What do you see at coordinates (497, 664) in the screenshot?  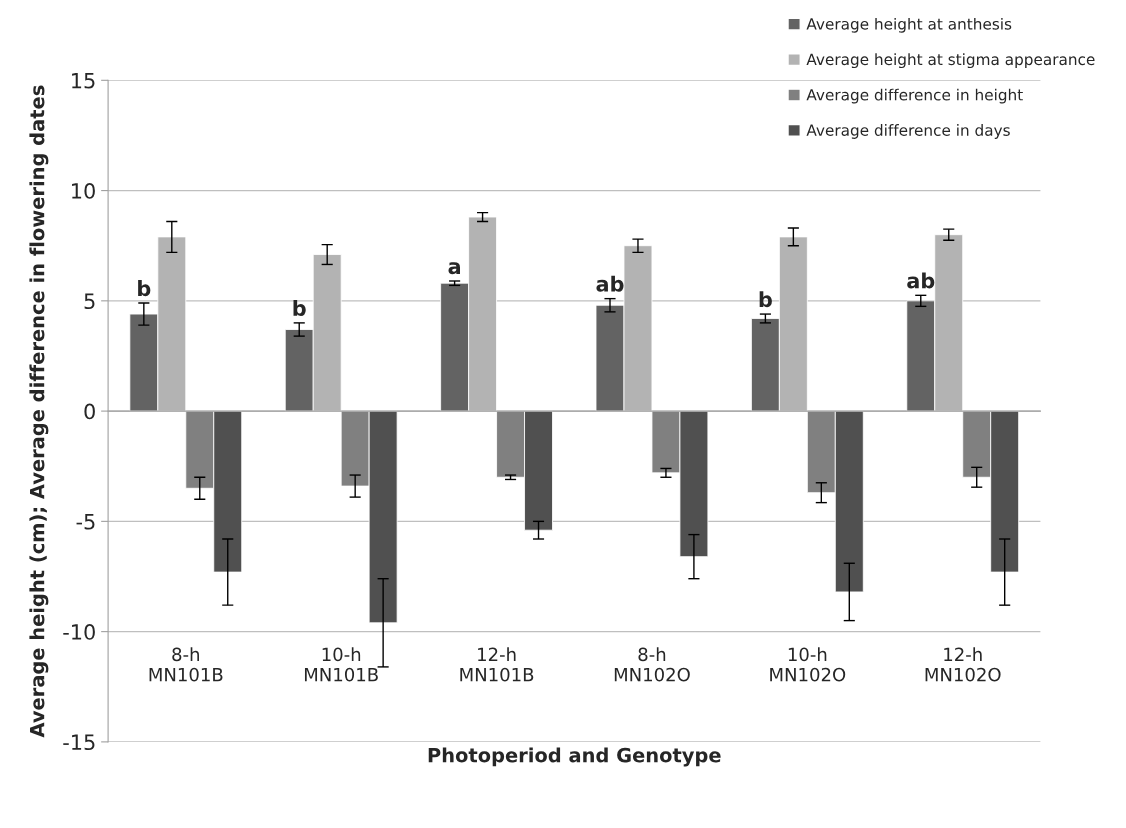 I see `x-tick-label: 12-h MN101B` at bounding box center [497, 664].